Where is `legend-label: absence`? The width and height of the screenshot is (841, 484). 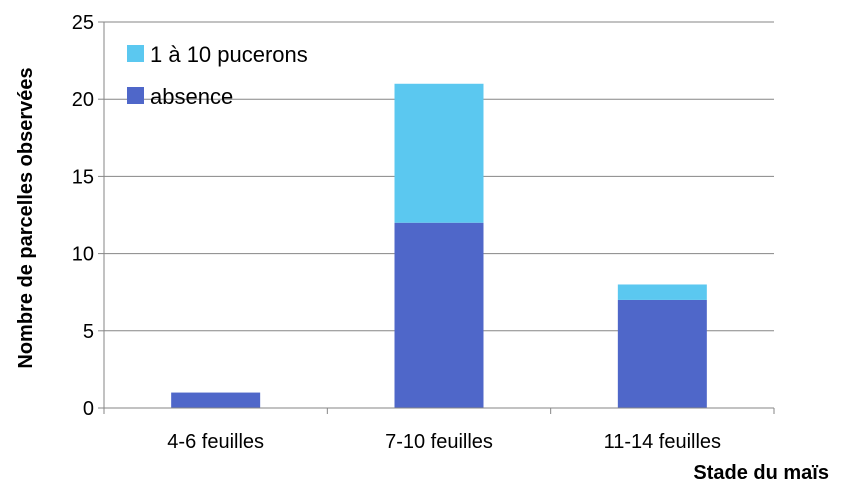 legend-label: absence is located at coordinates (191, 96).